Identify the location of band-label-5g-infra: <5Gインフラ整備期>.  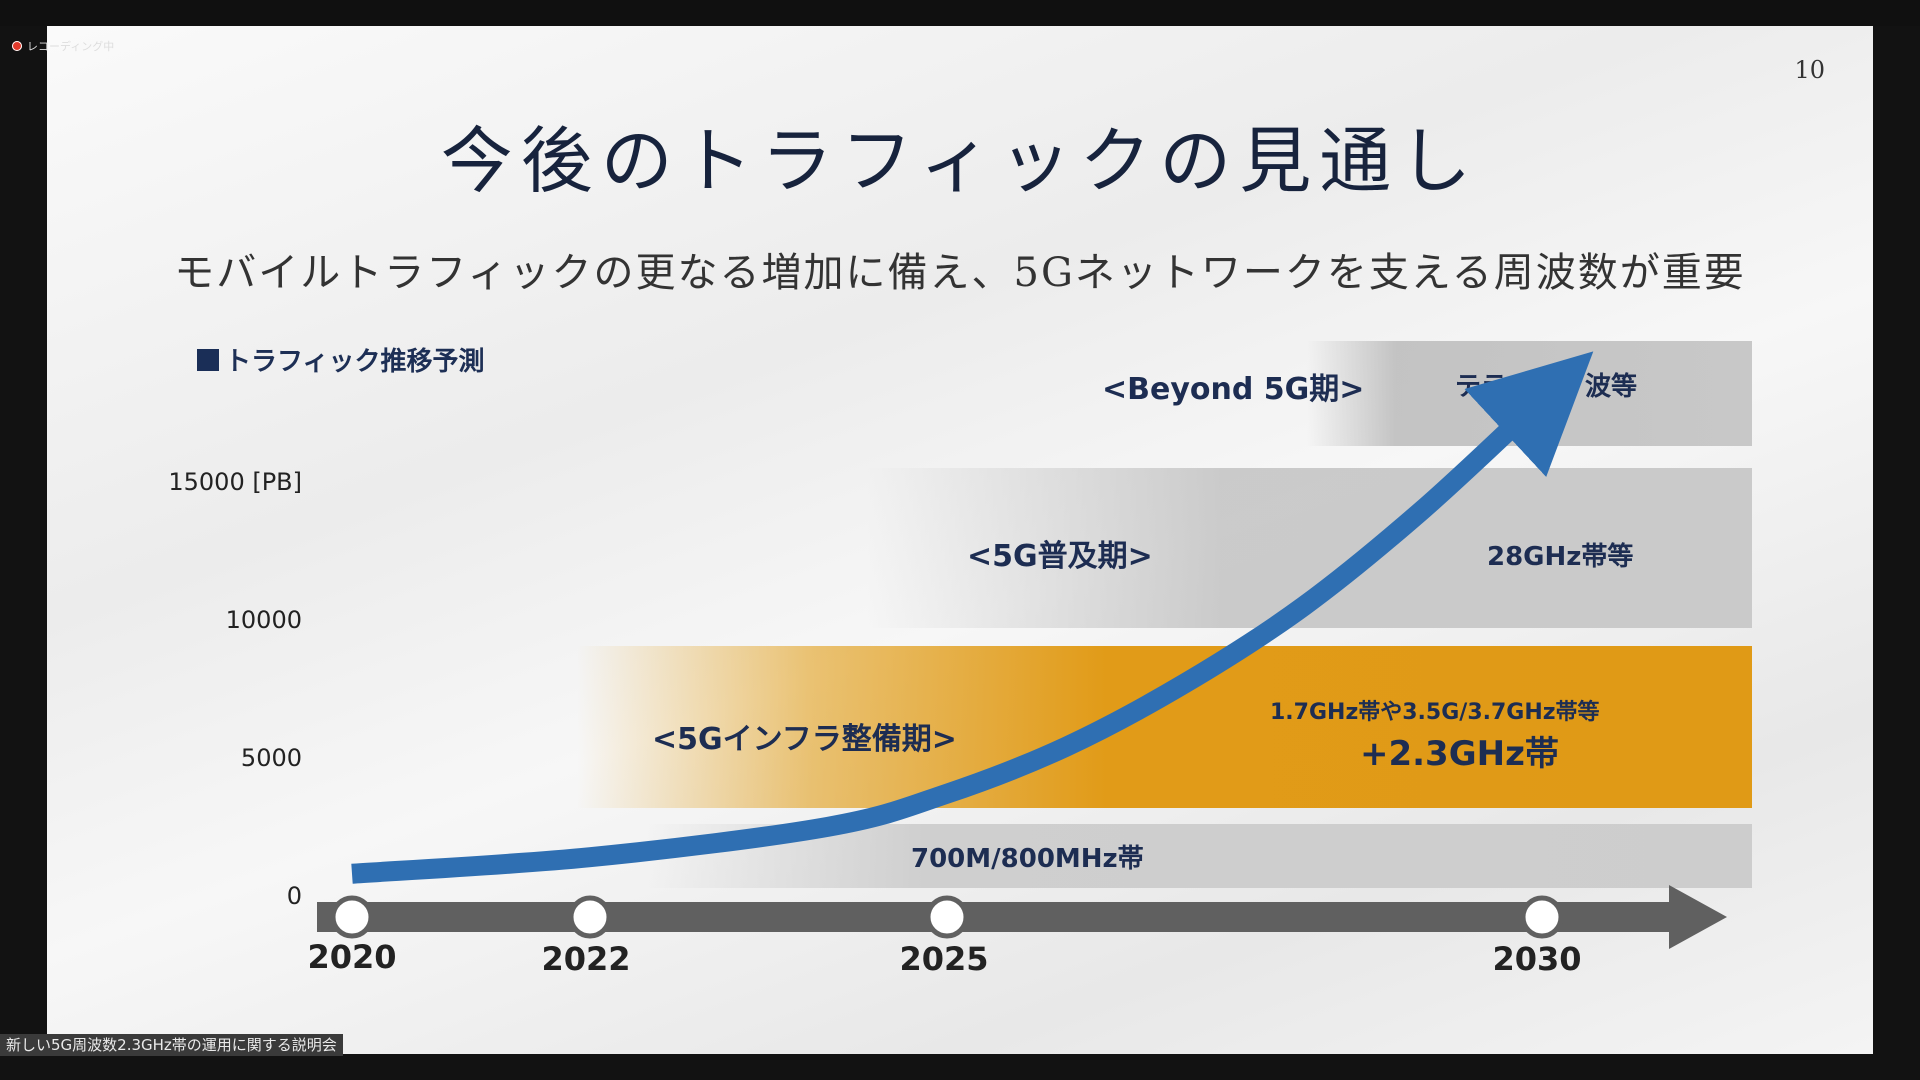
(804, 739).